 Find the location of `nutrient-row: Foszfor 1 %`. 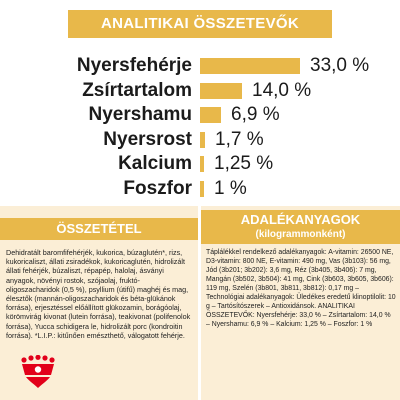

nutrient-row: Foszfor 1 % is located at coordinates (200, 189).